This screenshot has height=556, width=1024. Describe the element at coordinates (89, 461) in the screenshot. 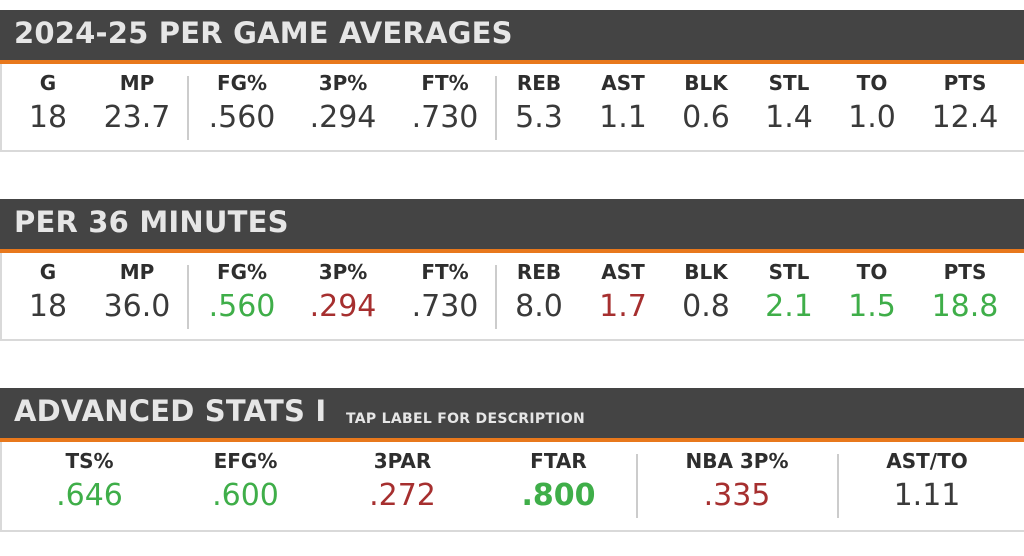

I see `stat-label-ts-pct: TS%` at that location.